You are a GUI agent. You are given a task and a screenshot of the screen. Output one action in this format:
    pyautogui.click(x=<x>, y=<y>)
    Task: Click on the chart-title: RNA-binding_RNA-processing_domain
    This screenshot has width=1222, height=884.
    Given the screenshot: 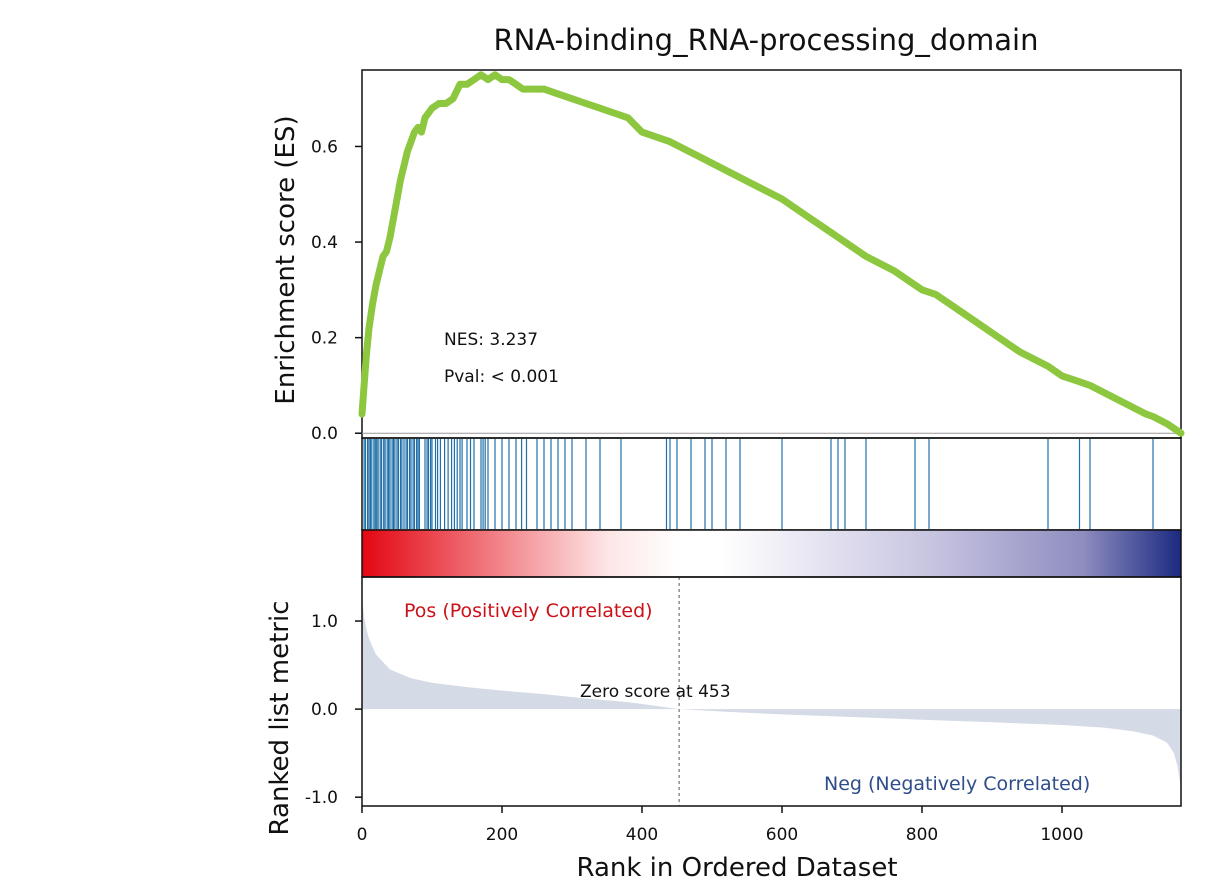 What is the action you would take?
    pyautogui.click(x=765, y=40)
    